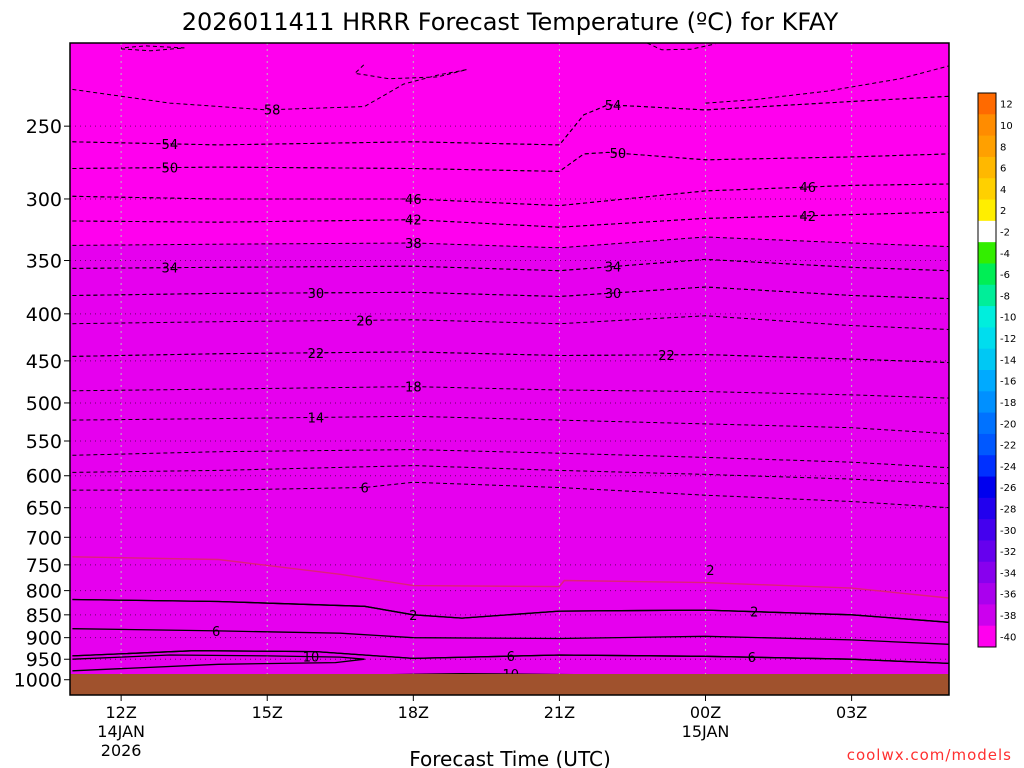 This screenshot has height=768, width=1024. What do you see at coordinates (987, 487) in the screenshot?
I see `colorbar-cell--26` at bounding box center [987, 487].